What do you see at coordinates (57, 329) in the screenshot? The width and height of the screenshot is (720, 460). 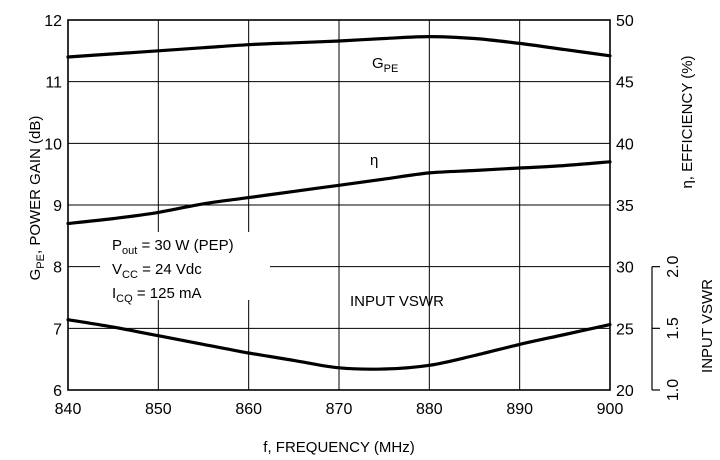 I see `left-tick-label: 7` at bounding box center [57, 329].